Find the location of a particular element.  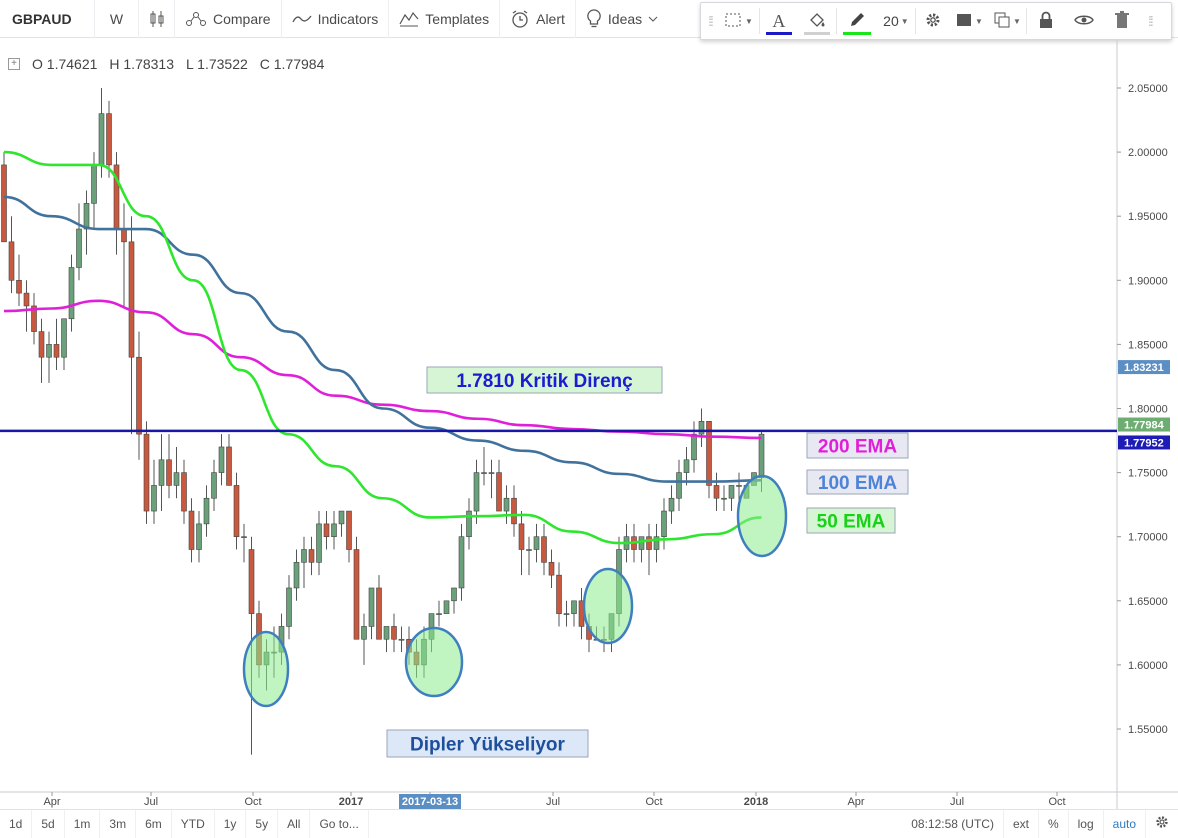

time-tick-label: Oct is located at coordinates (252, 802).